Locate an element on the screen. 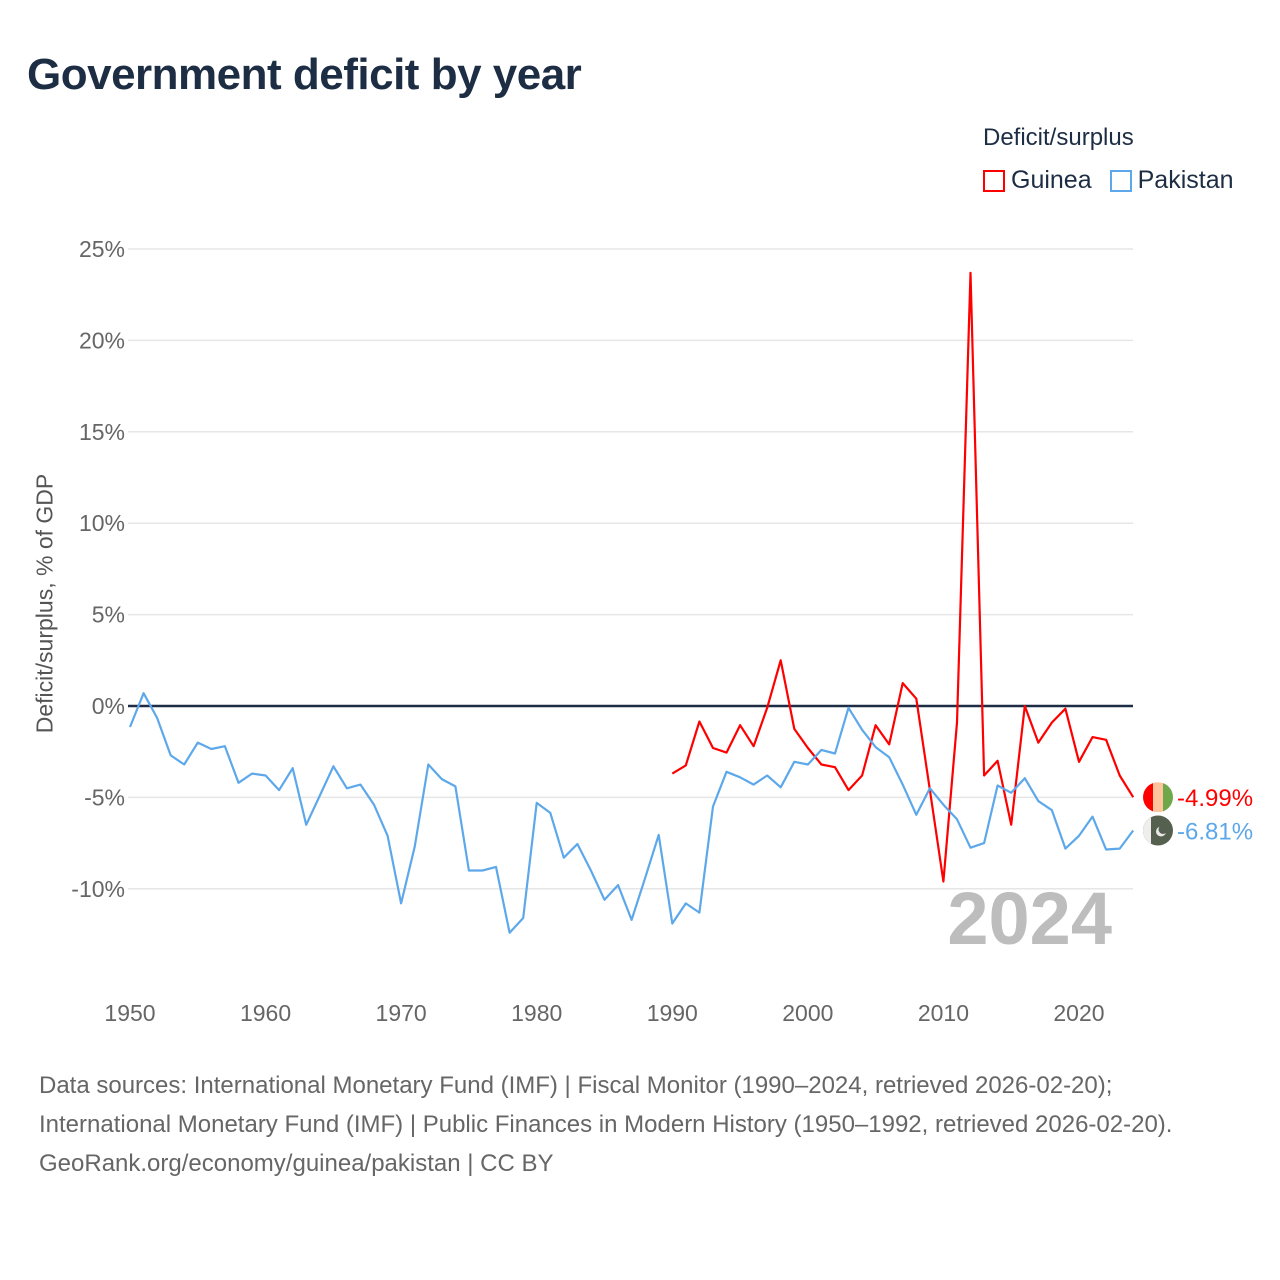 The image size is (1280, 1280). legend-item-pakistan: Pakistan is located at coordinates (1171, 180).